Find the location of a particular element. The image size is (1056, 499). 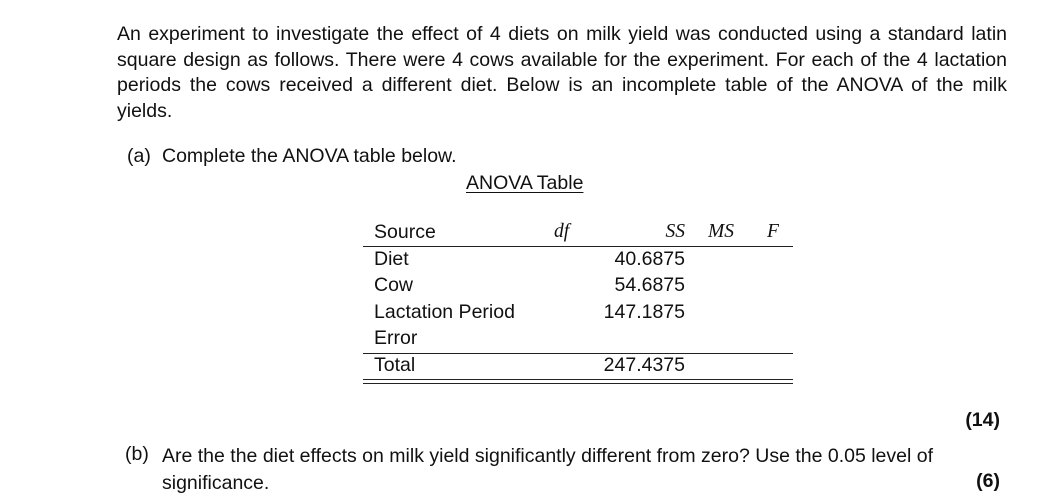

row-source: Error is located at coordinates (396, 338).